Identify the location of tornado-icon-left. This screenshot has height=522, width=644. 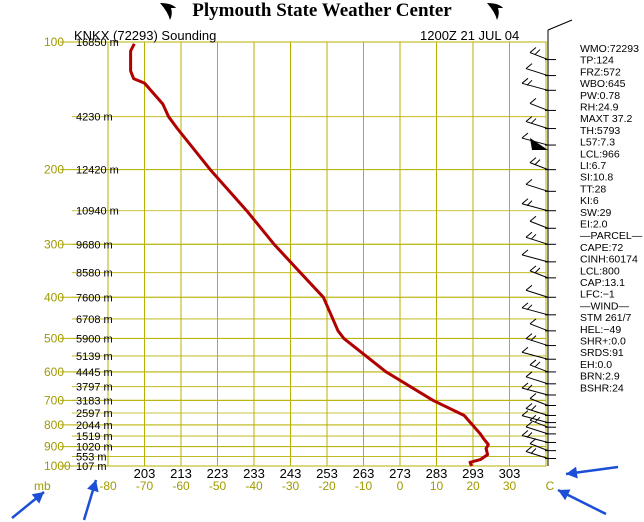
(168, 11).